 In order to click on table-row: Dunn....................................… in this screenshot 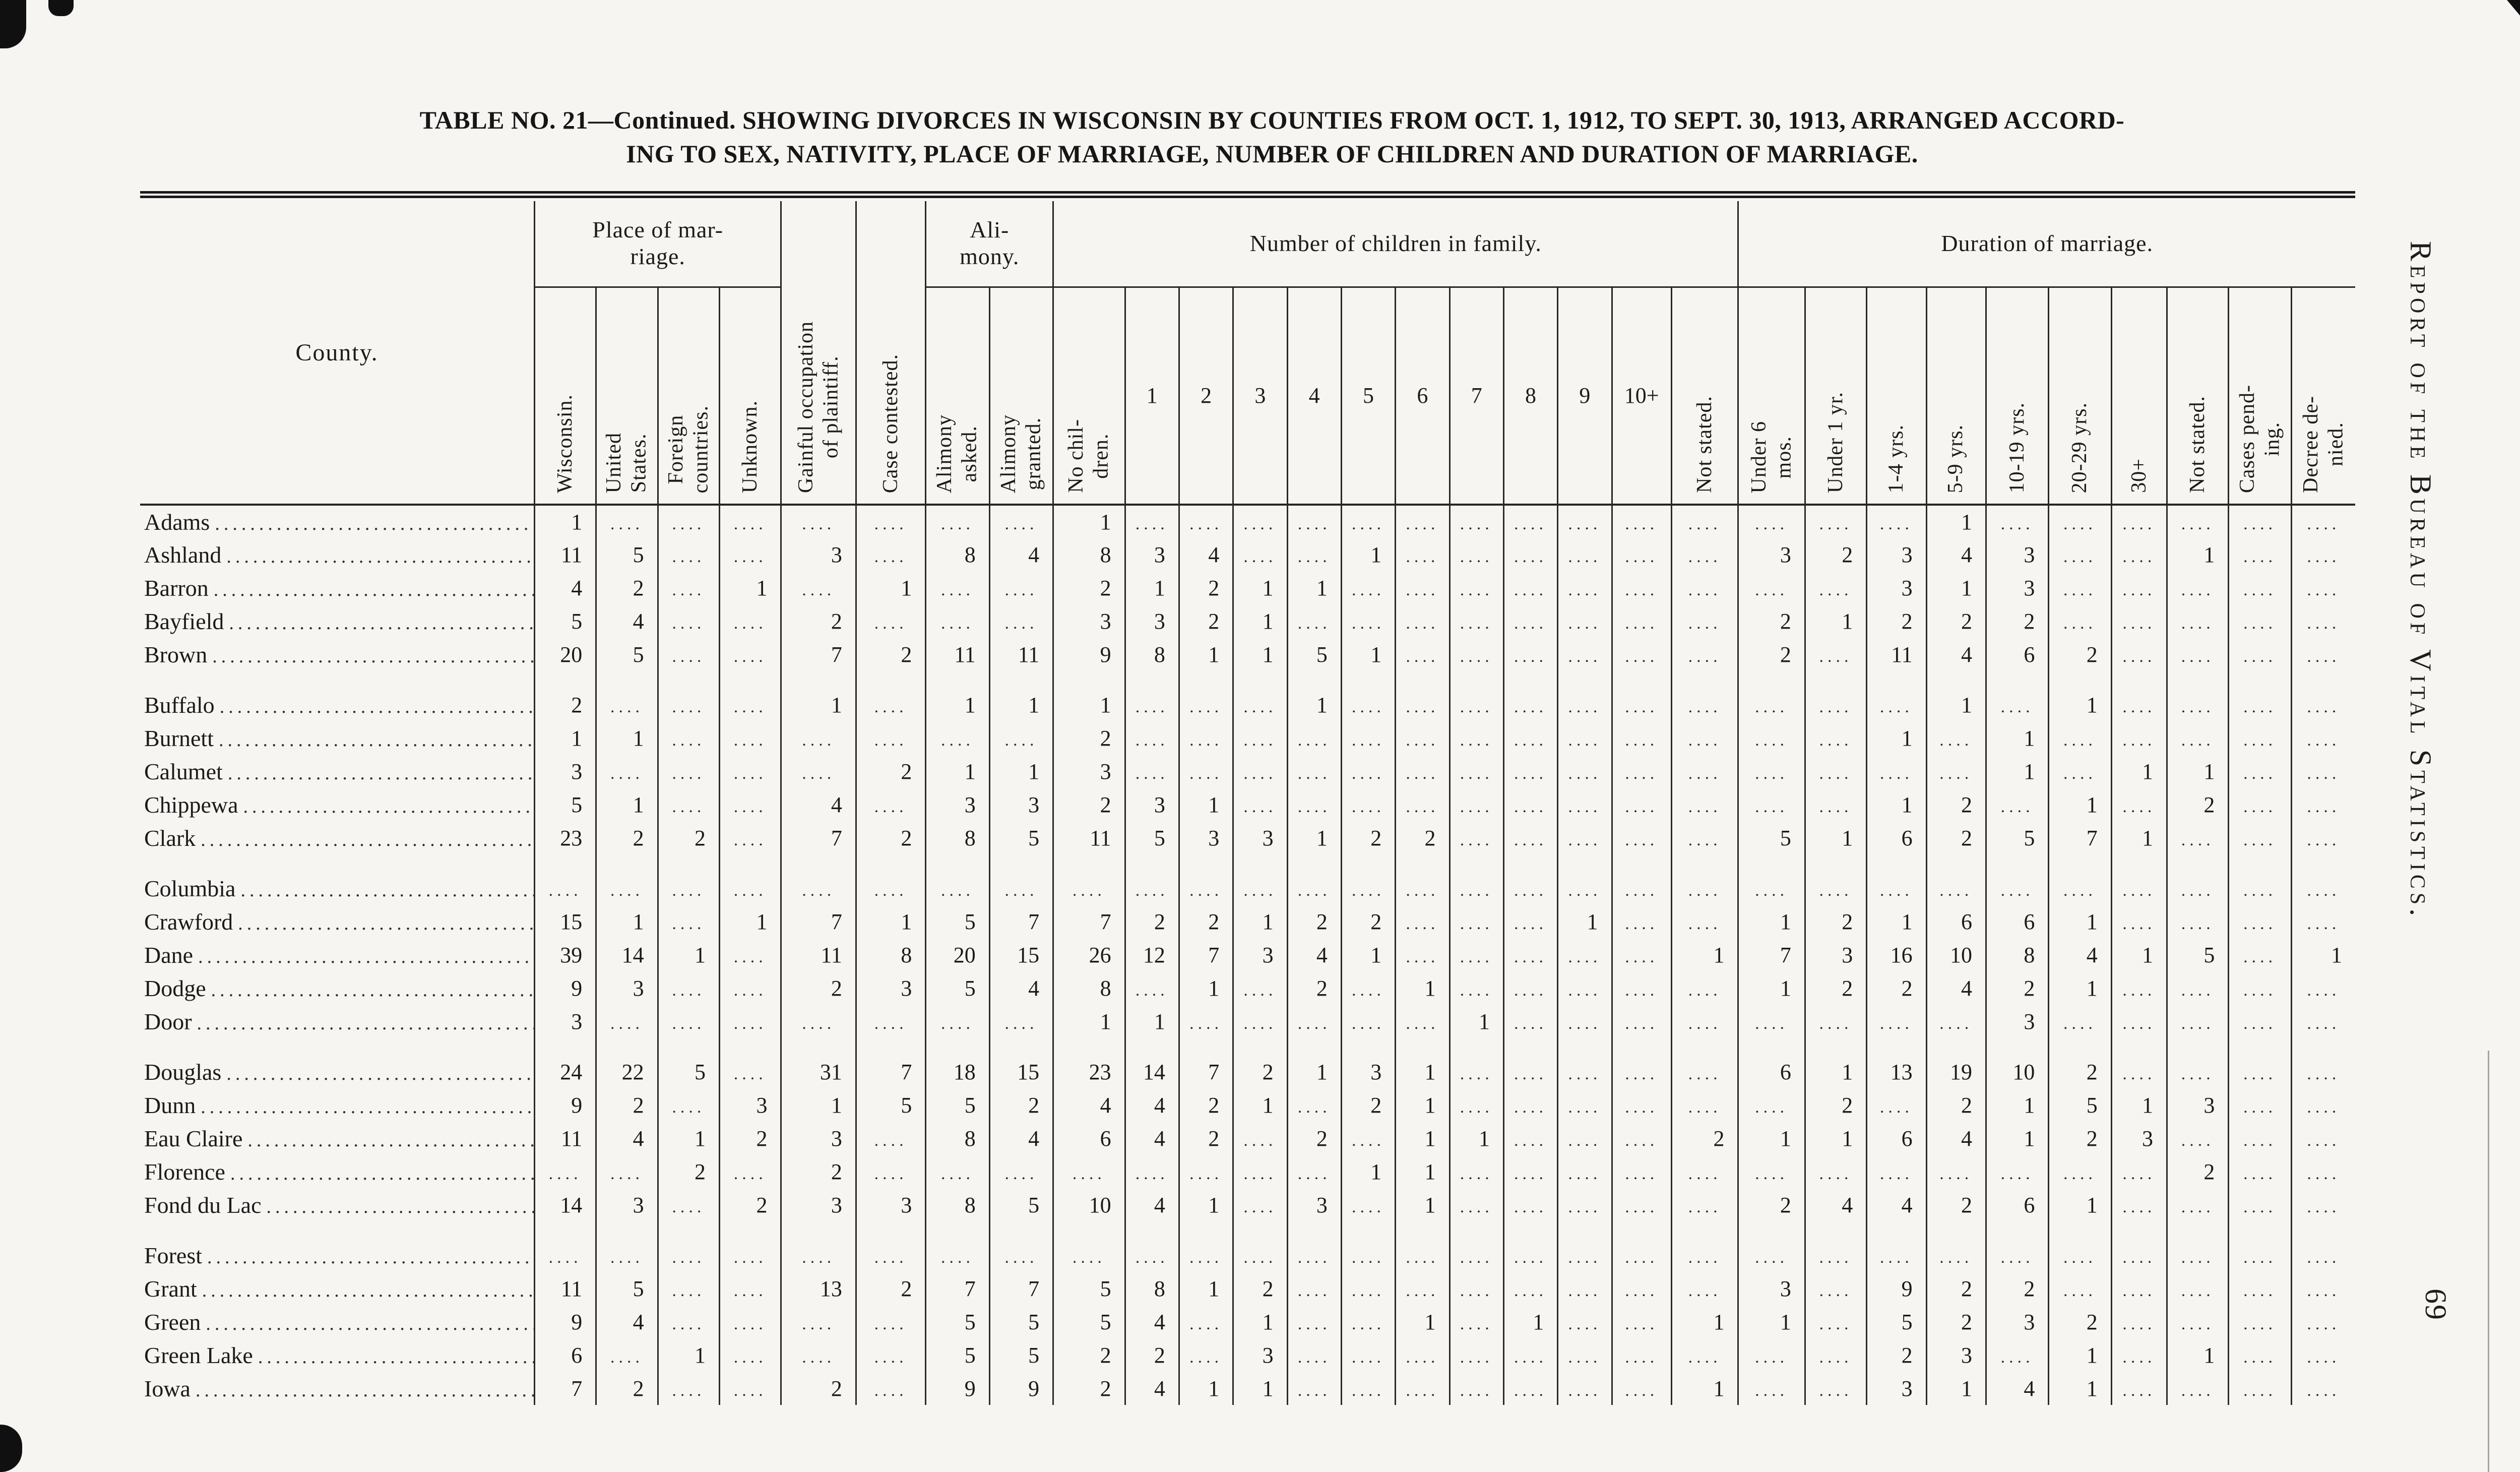, I will do `click(1248, 1105)`.